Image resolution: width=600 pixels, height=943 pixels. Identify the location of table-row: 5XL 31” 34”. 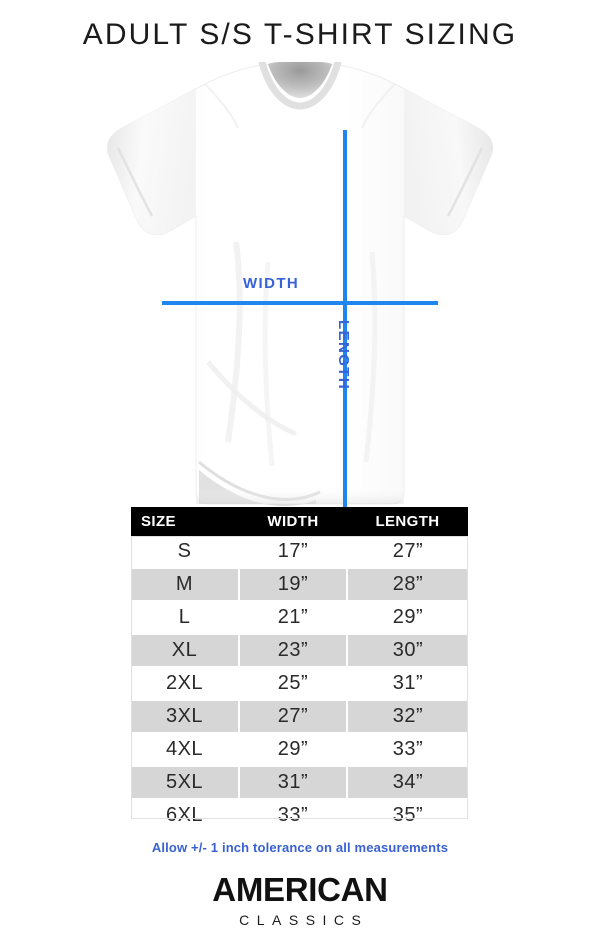
(299, 783).